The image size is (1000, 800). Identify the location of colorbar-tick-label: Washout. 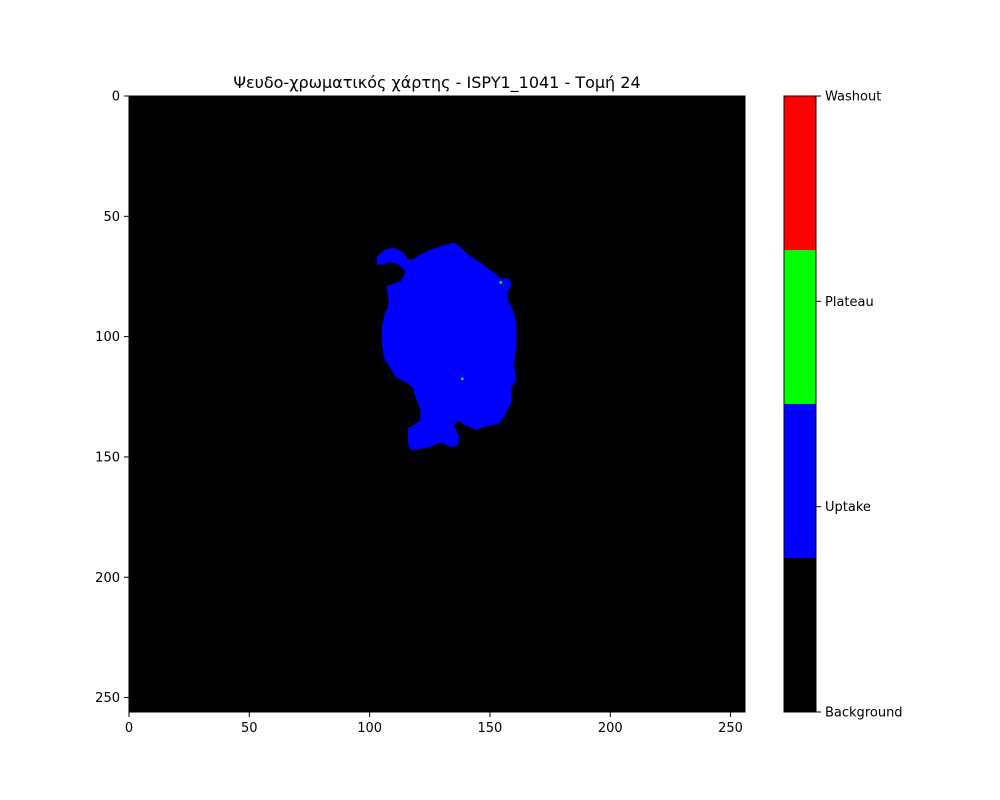
(853, 97).